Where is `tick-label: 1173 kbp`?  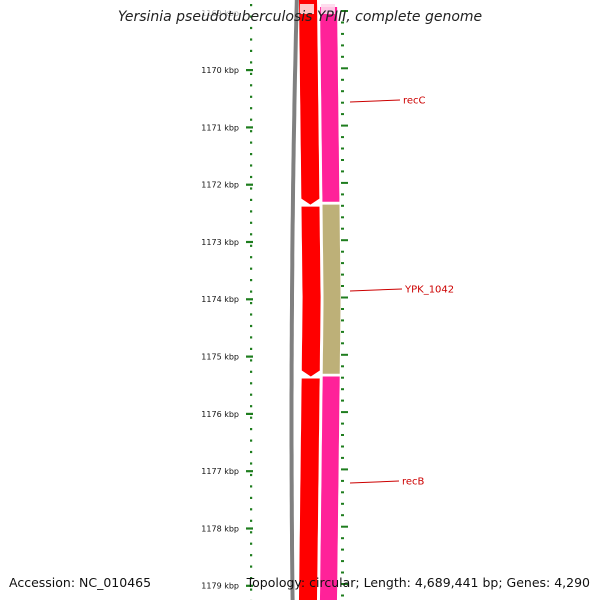
tick-label: 1173 kbp is located at coordinates (220, 242).